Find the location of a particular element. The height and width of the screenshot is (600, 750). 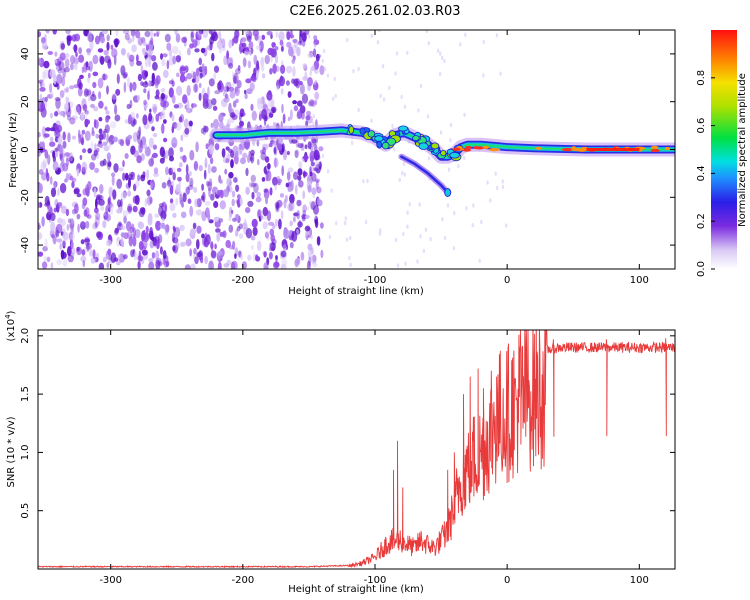

x-tick-label: -200 is located at coordinates (242, 580).